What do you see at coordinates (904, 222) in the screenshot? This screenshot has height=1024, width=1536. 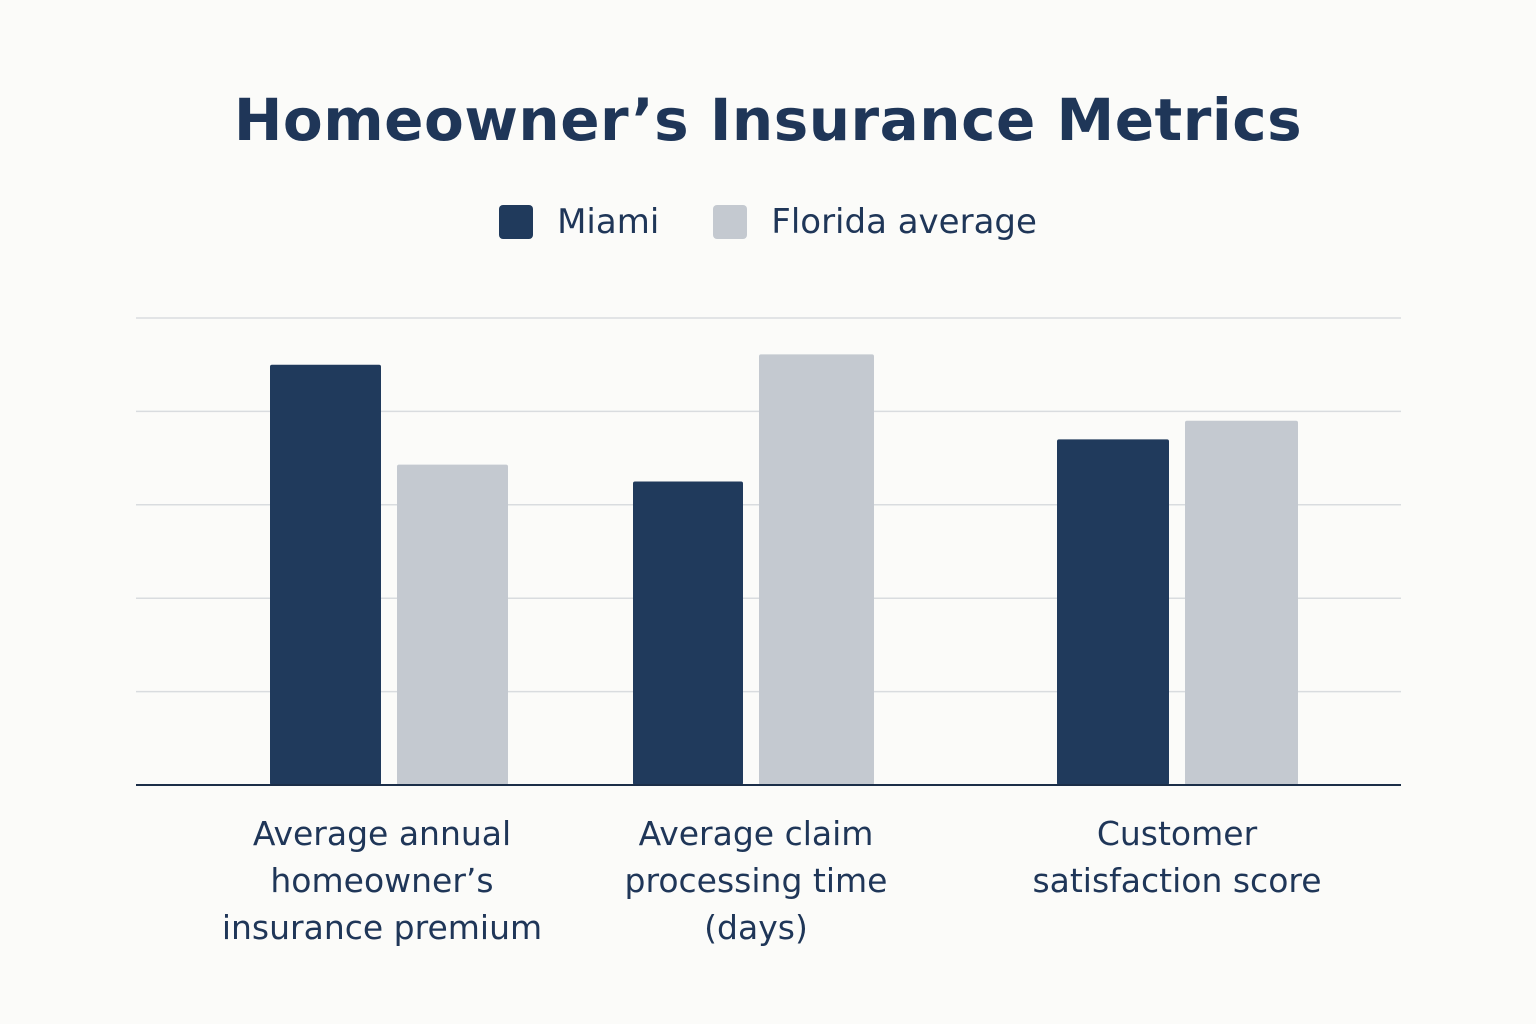 I see `legend-label-florida-average: Florida average` at bounding box center [904, 222].